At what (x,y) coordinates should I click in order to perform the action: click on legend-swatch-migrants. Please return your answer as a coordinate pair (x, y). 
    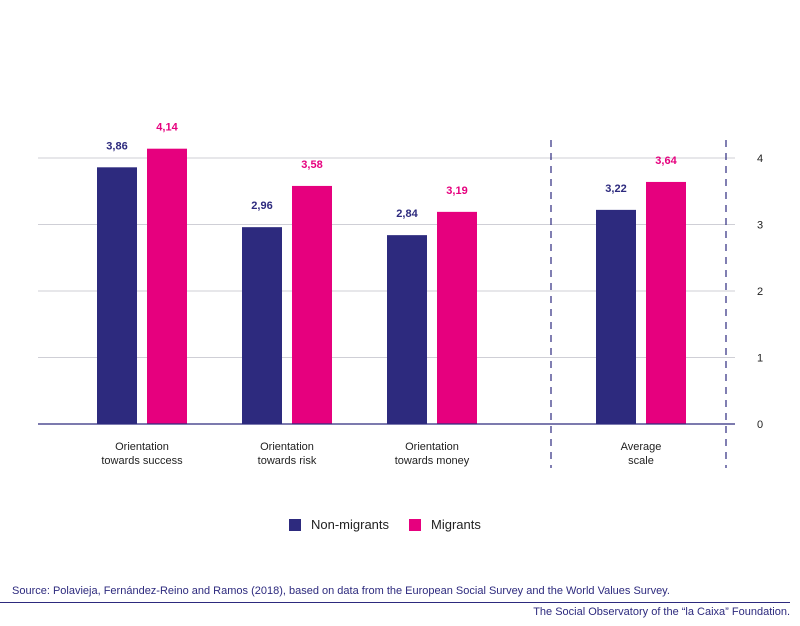
    Looking at the image, I should click on (415, 524).